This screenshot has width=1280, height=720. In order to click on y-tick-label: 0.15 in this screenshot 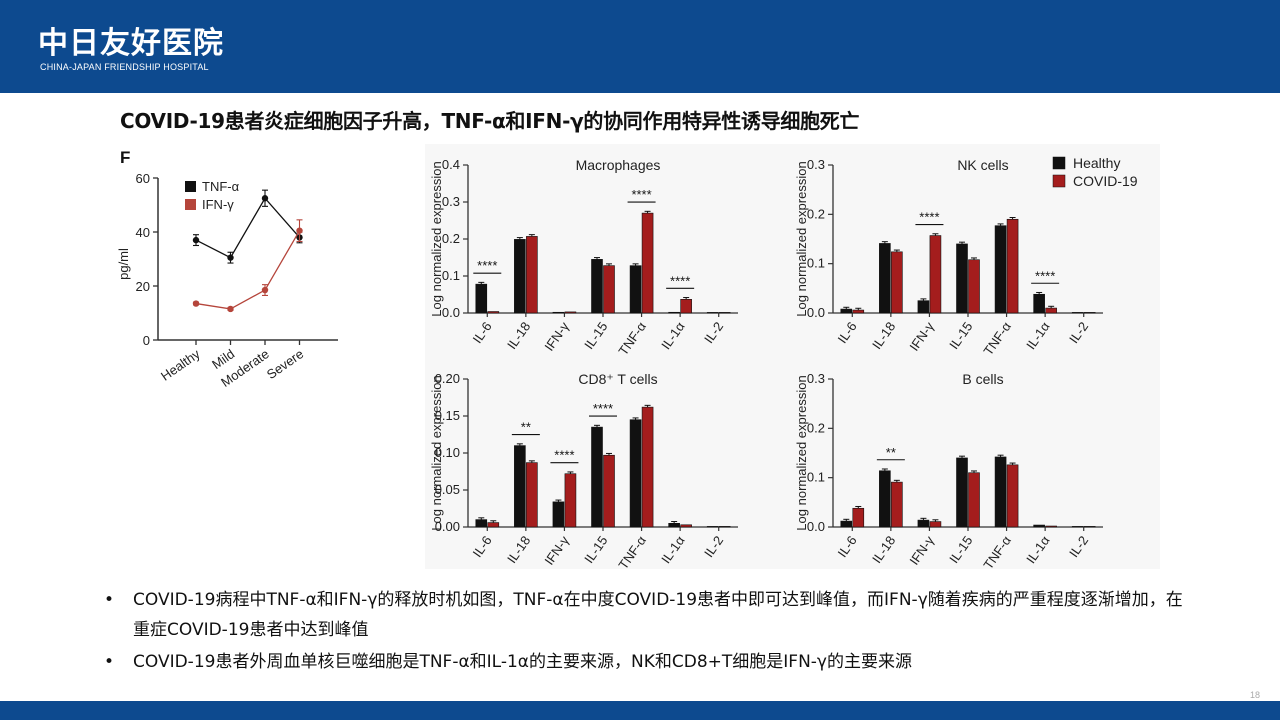, I will do `click(447, 415)`.